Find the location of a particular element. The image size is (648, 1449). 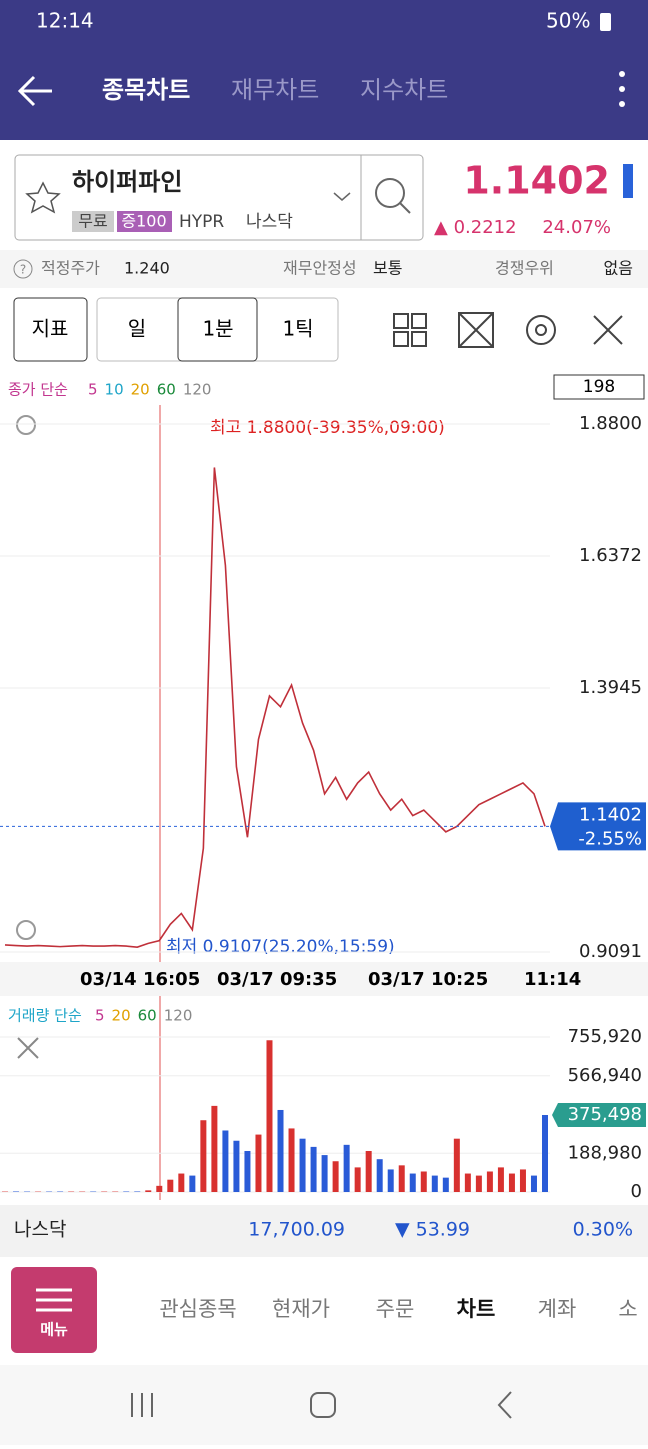

nav-items: 관심종목 현재가 주문 차트 계좌 소 is located at coordinates (398, 1309).